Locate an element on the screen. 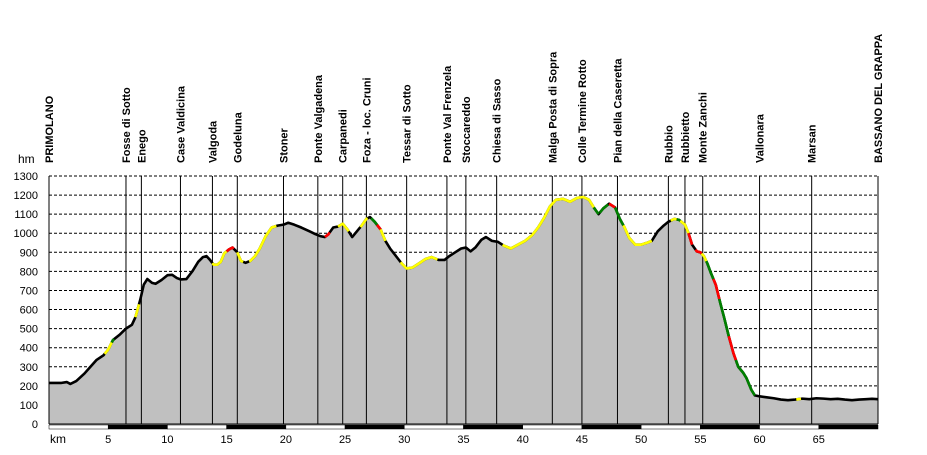 The image size is (927, 455). gradient-segment-21-very_steep is located at coordinates (679, 220).